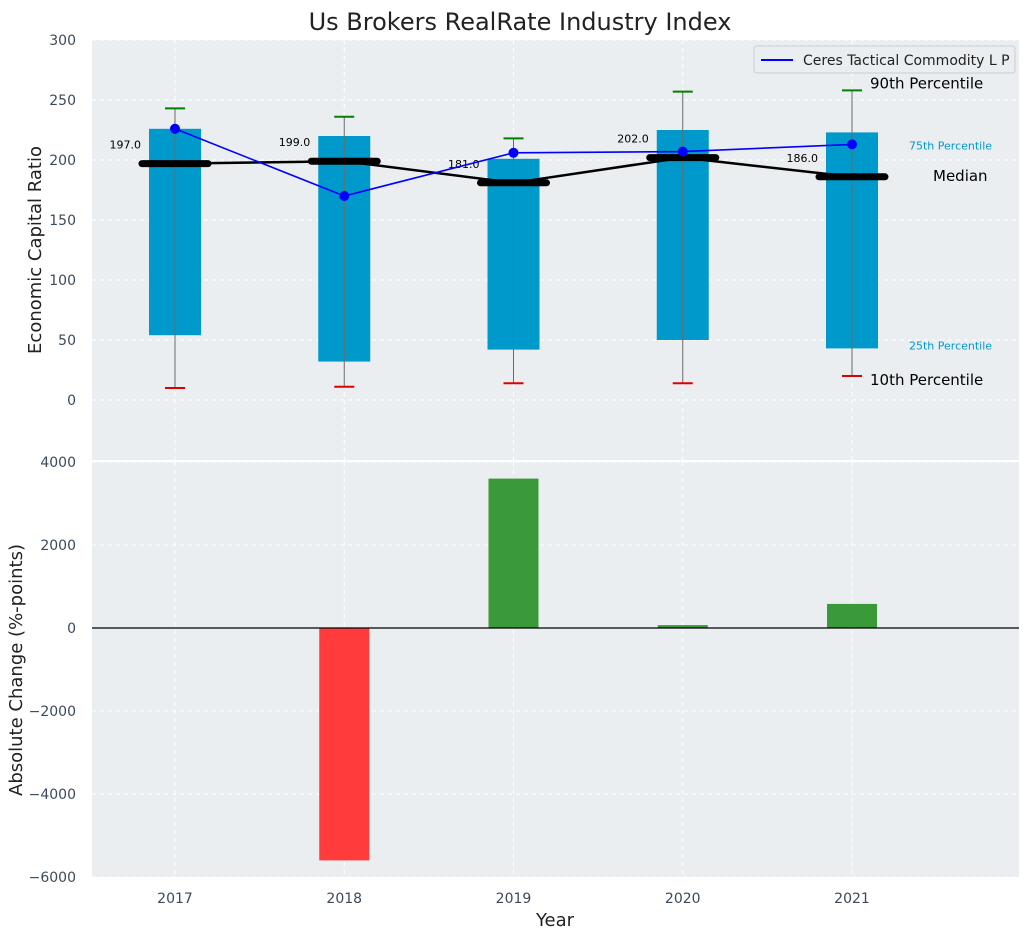 Image resolution: width=1029 pixels, height=944 pixels. I want to click on x-axis-label: Year, so click(555, 920).